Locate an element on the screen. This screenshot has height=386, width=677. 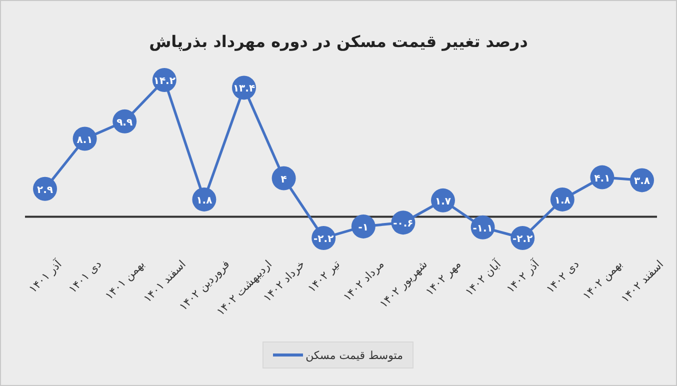
x-tick-label: آذر ۱۴۰۲ is located at coordinates (522, 276).